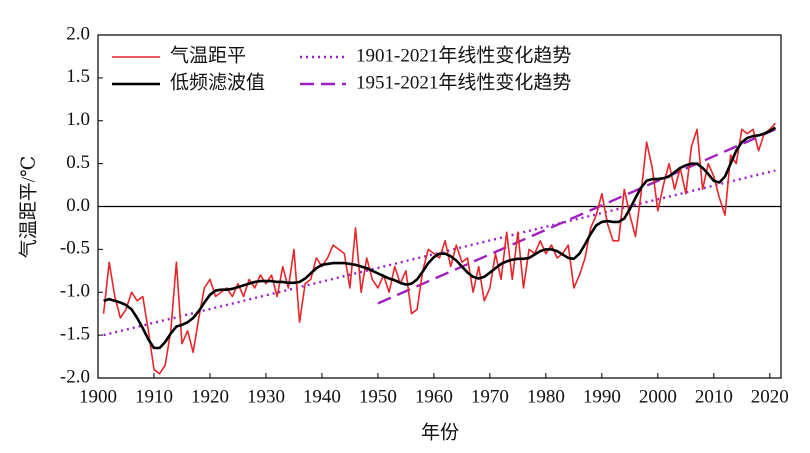 Image resolution: width=810 pixels, height=453 pixels. What do you see at coordinates (78, 162) in the screenshot?
I see `y-tick-label: 0.5` at bounding box center [78, 162].